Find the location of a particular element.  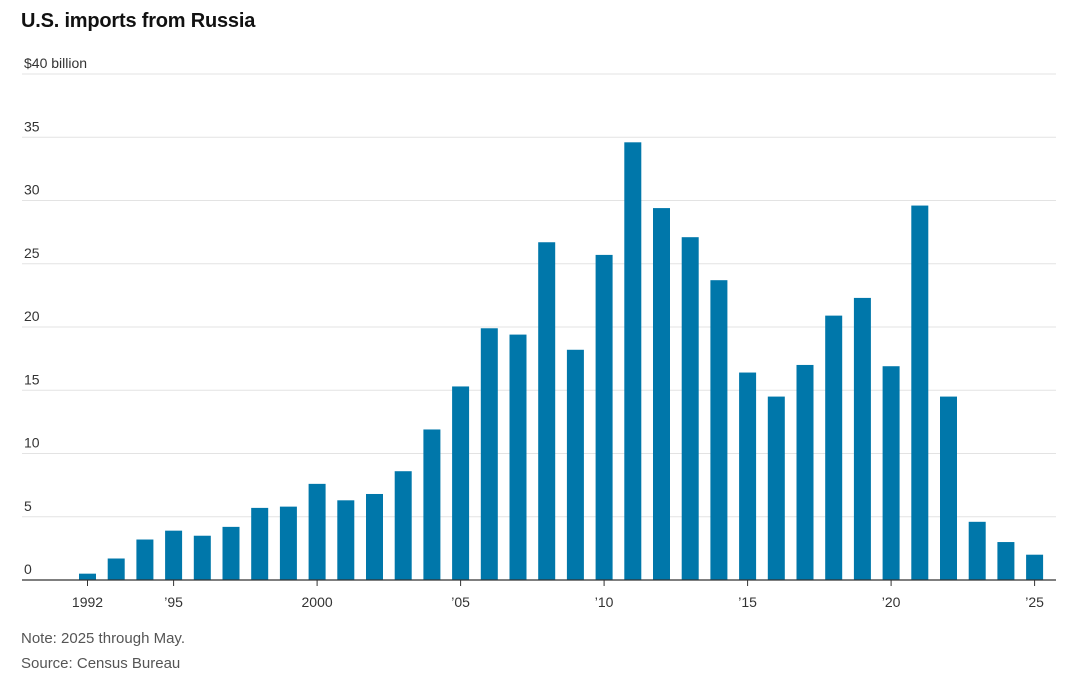

x-tick-label: ’15 is located at coordinates (747, 602).